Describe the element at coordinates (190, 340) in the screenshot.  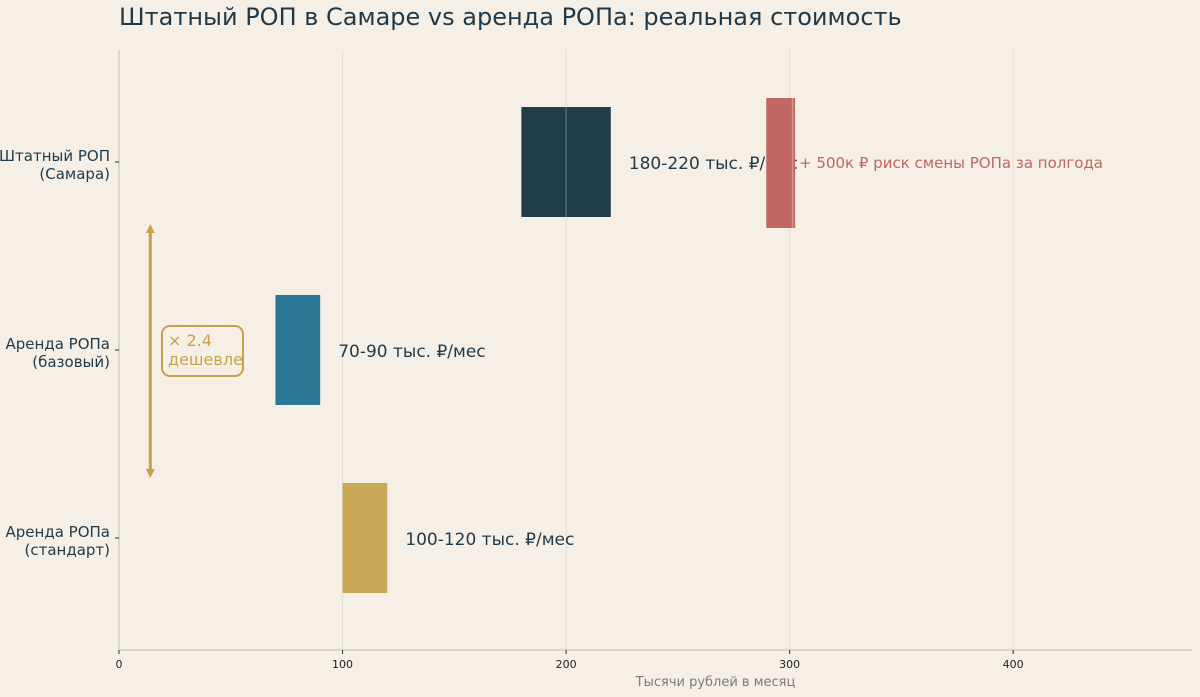
I see `comparison-label: × 2.4` at that location.